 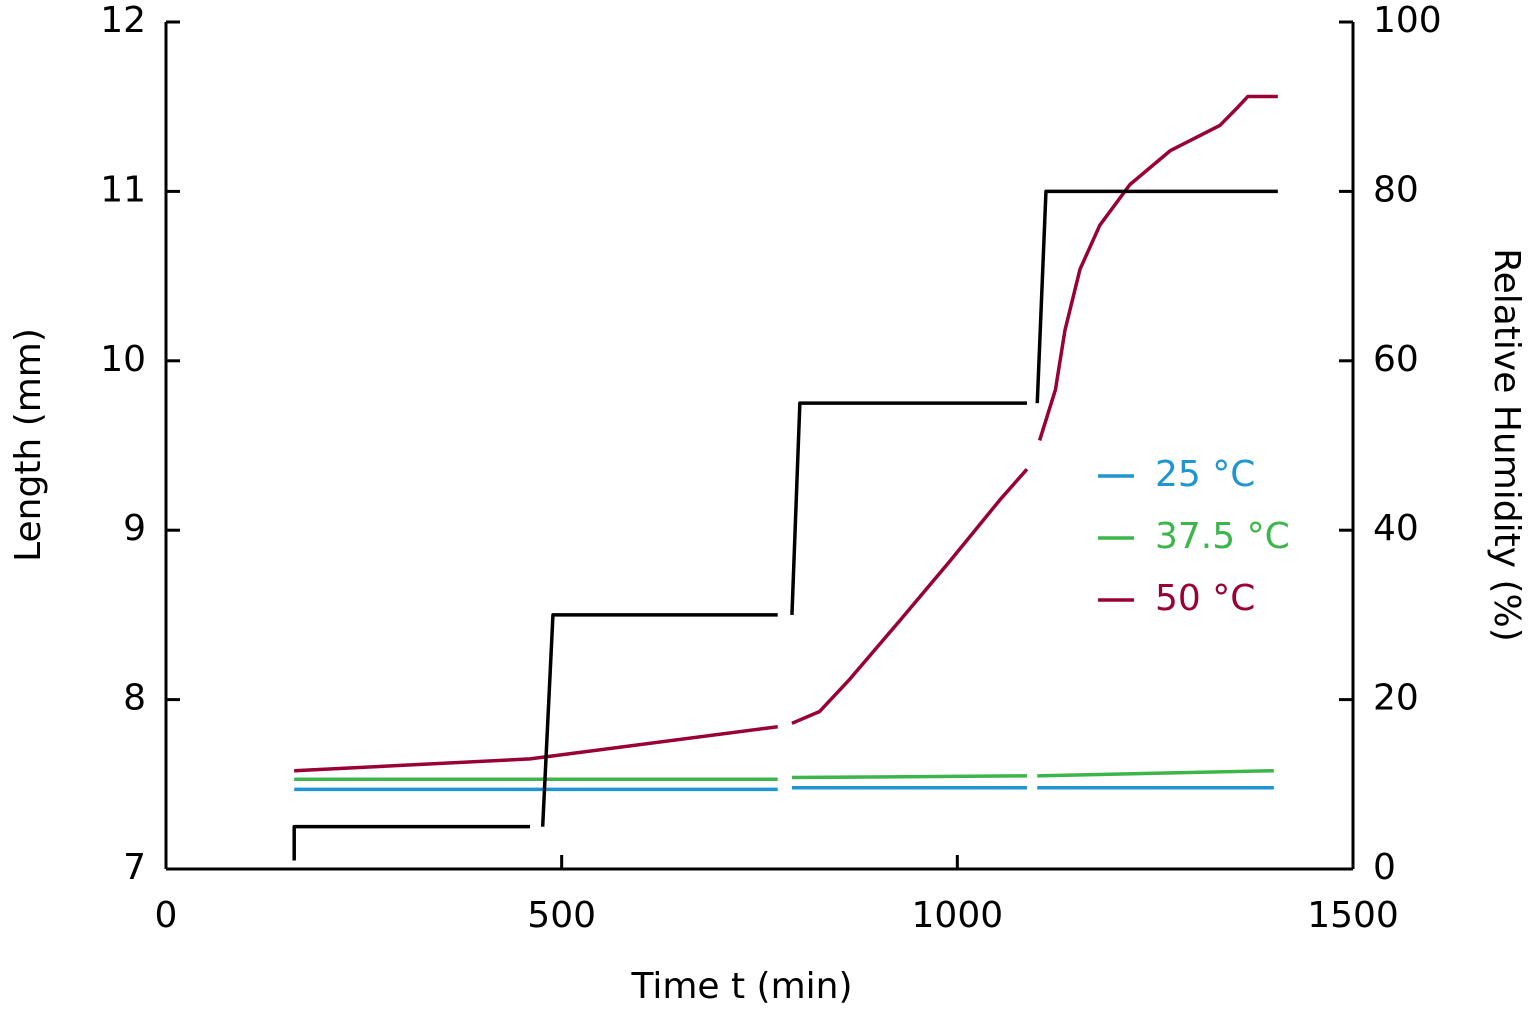 I want to click on x-tick-label: 1500, so click(x=1353, y=915).